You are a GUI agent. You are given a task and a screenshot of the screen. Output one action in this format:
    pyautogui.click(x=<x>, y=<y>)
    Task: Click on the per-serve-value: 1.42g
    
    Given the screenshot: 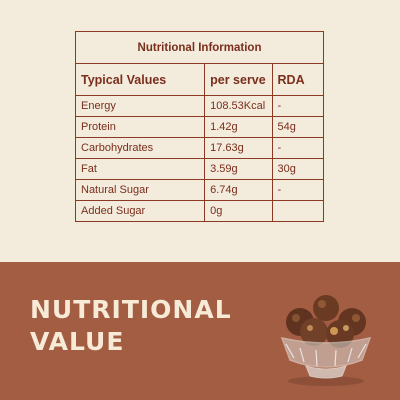 What is the action you would take?
    pyautogui.click(x=238, y=127)
    